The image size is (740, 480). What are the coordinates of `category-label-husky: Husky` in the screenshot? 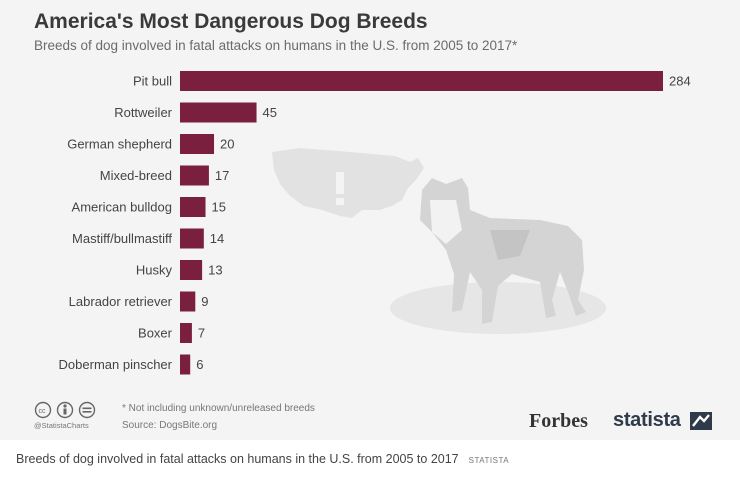 It's located at (154, 270).